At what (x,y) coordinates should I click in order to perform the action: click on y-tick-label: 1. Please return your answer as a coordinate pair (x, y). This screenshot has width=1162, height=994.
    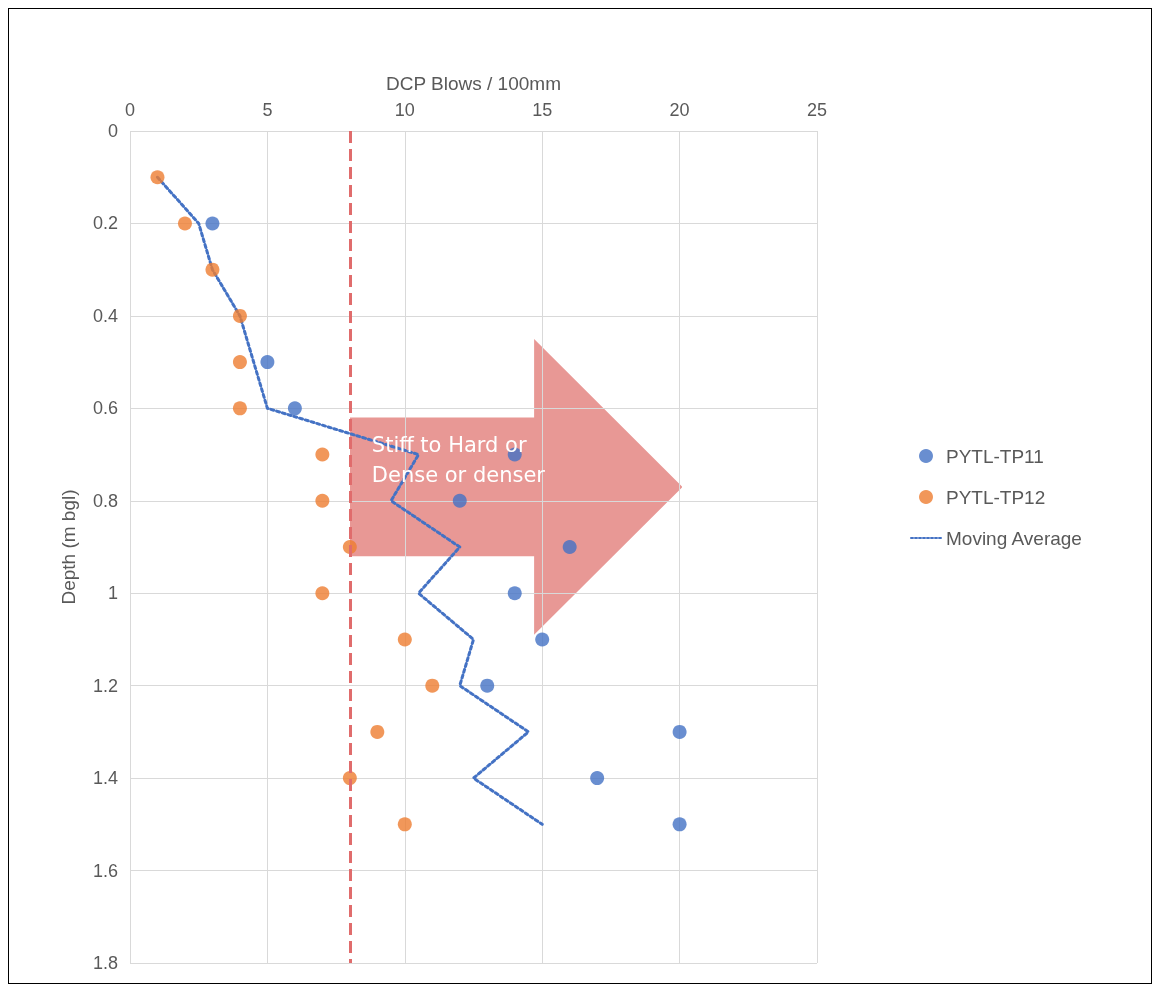
    Looking at the image, I should click on (112, 593).